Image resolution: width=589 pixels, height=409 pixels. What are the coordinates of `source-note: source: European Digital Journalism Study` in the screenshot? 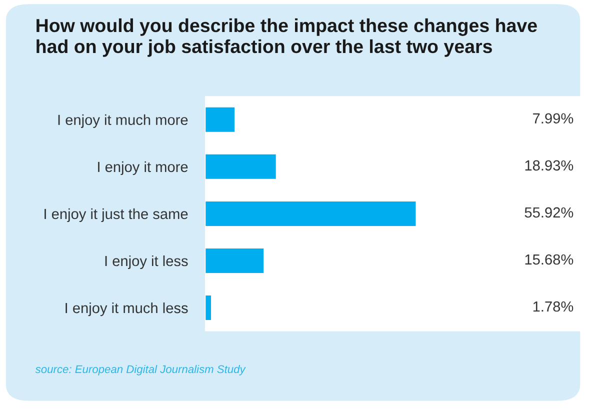 It's located at (140, 370).